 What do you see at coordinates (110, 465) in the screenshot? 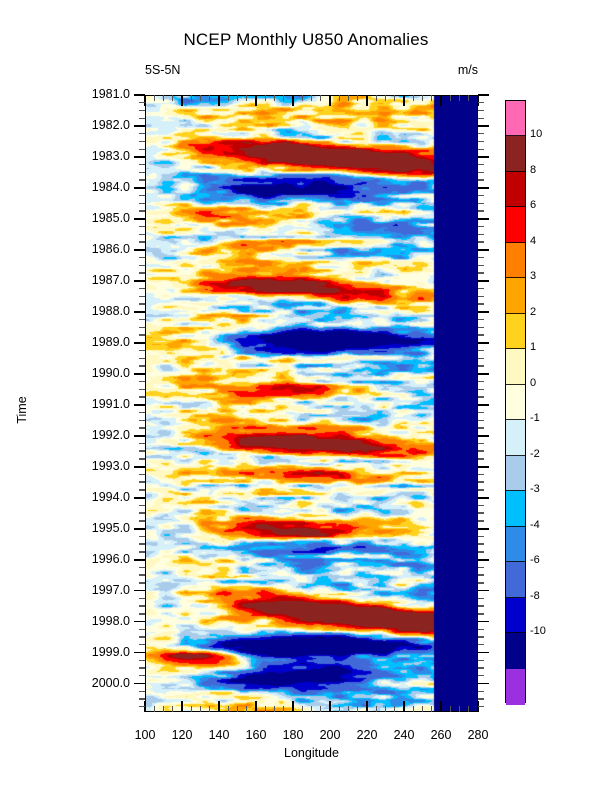
I see `y-axis-tick-label: 1993.0` at bounding box center [110, 465].